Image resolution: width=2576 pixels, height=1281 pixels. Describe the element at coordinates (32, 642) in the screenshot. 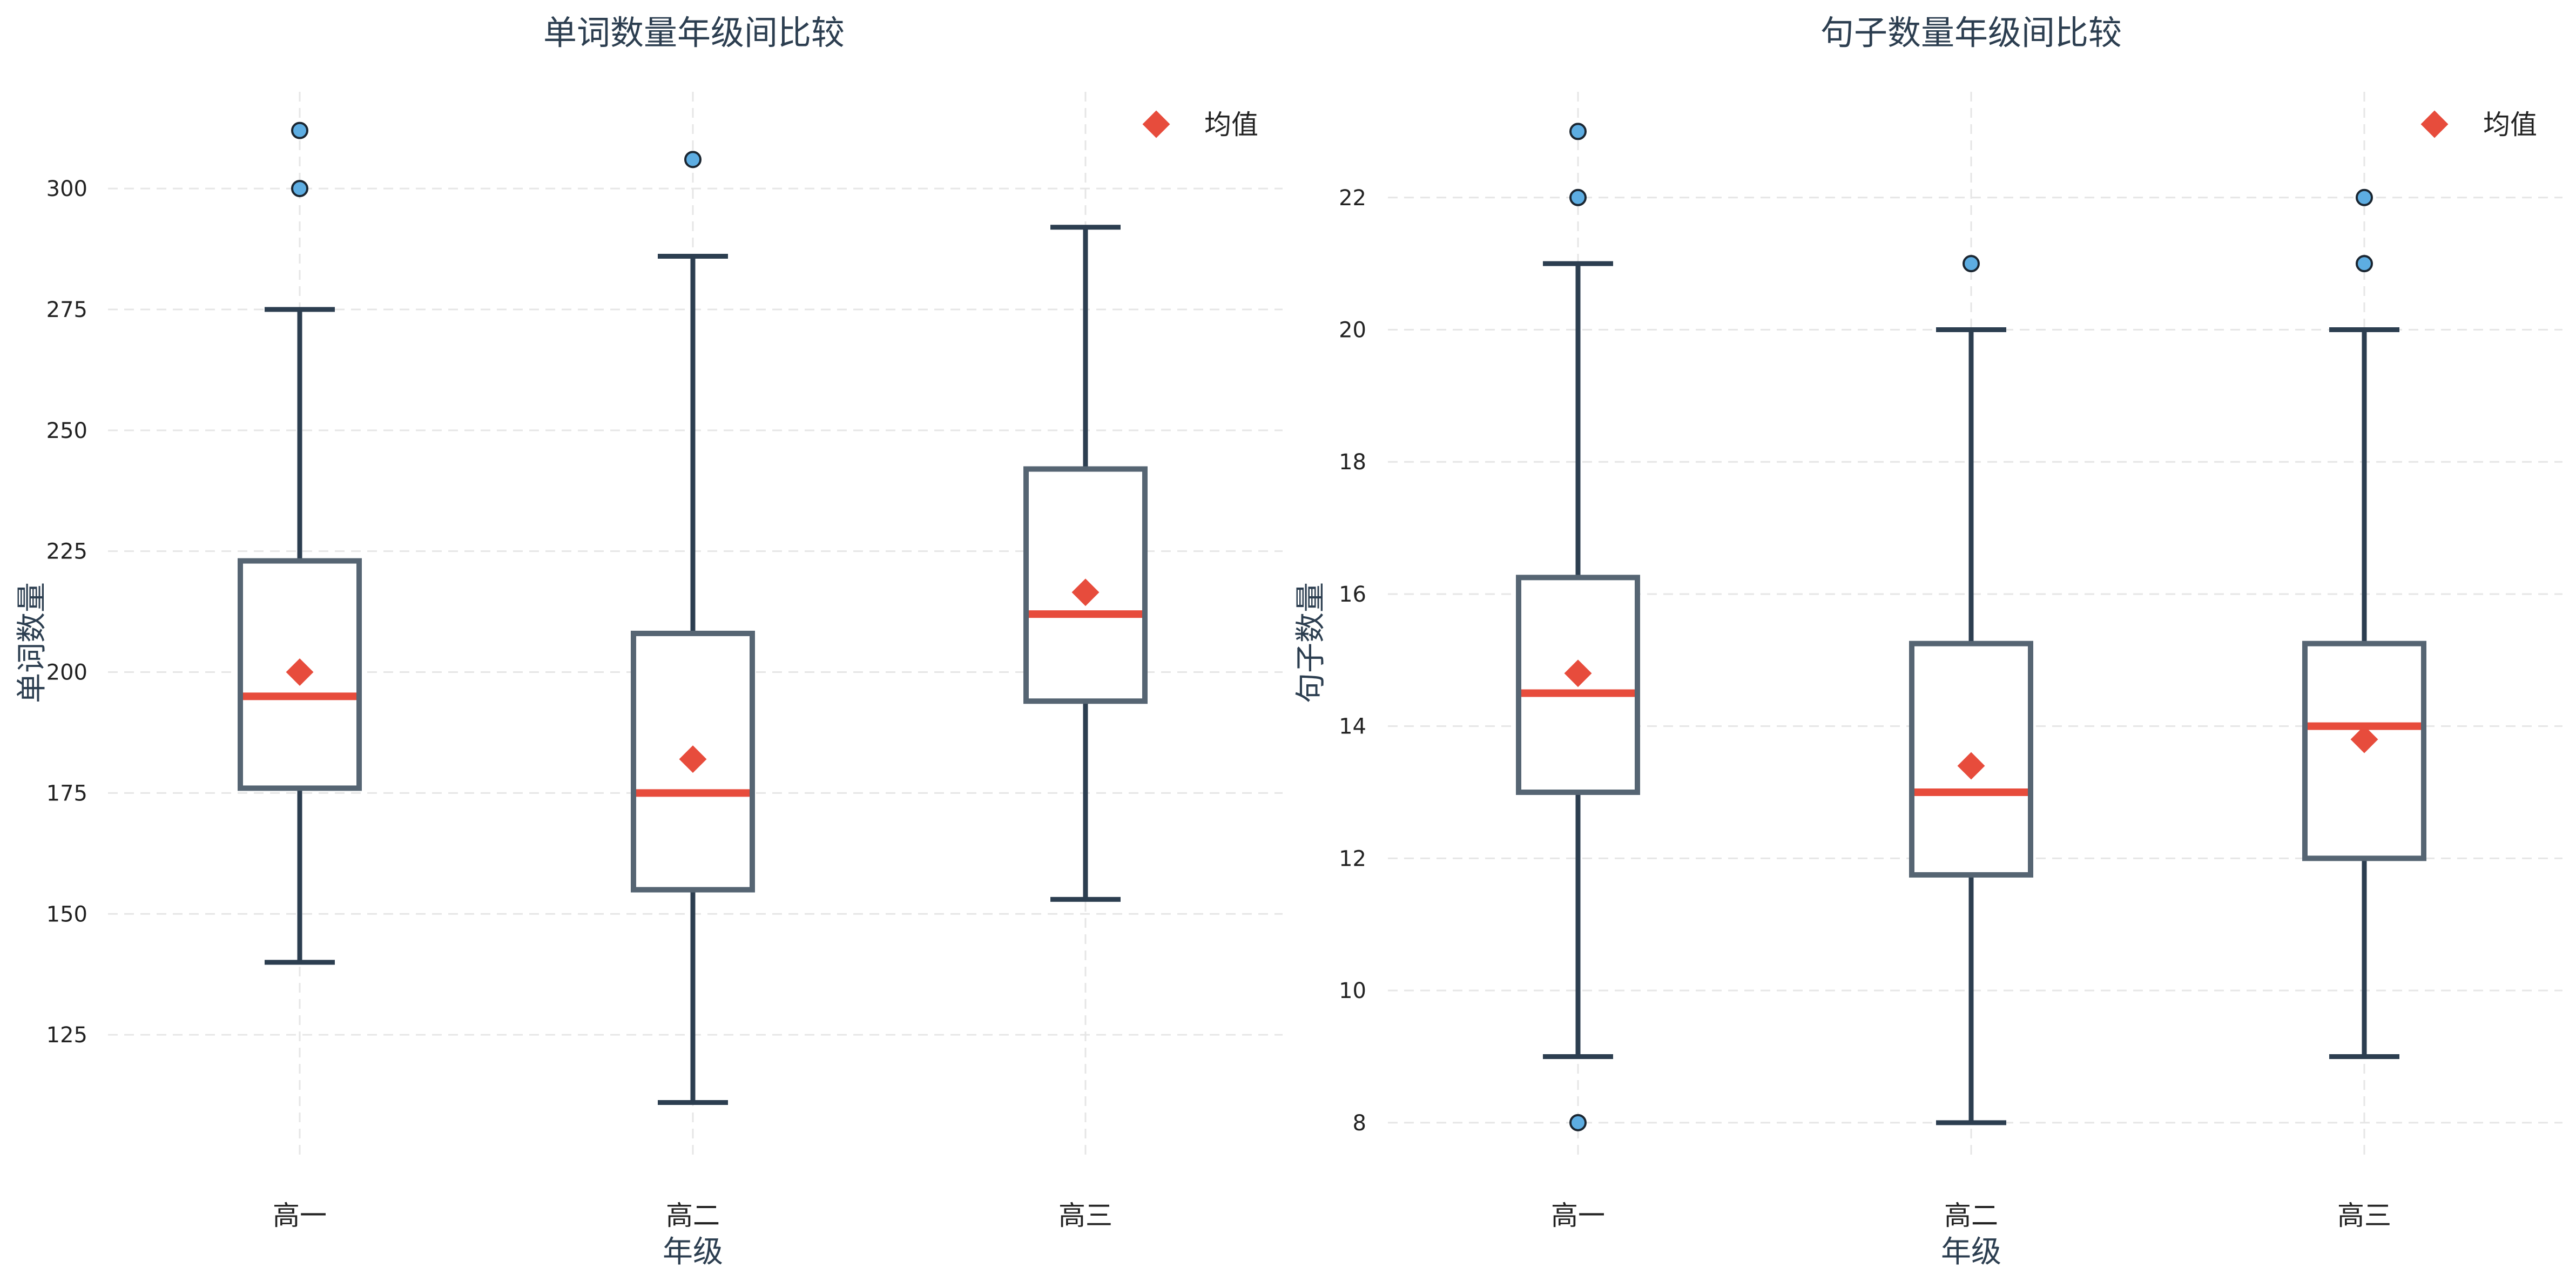

I see `y-axis-label: 单词数量` at that location.